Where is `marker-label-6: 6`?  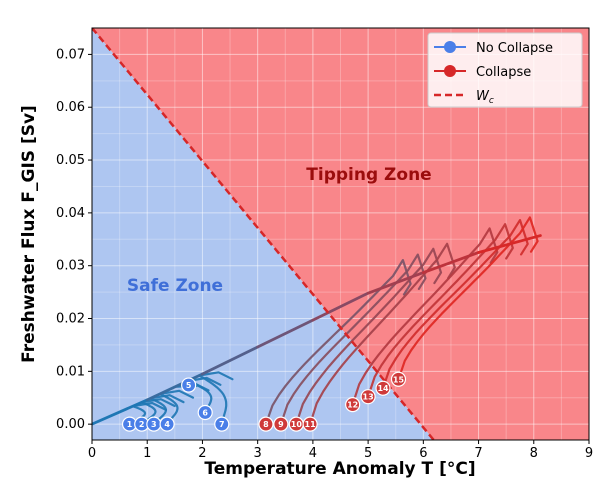 marker-label-6: 6 is located at coordinates (205, 413).